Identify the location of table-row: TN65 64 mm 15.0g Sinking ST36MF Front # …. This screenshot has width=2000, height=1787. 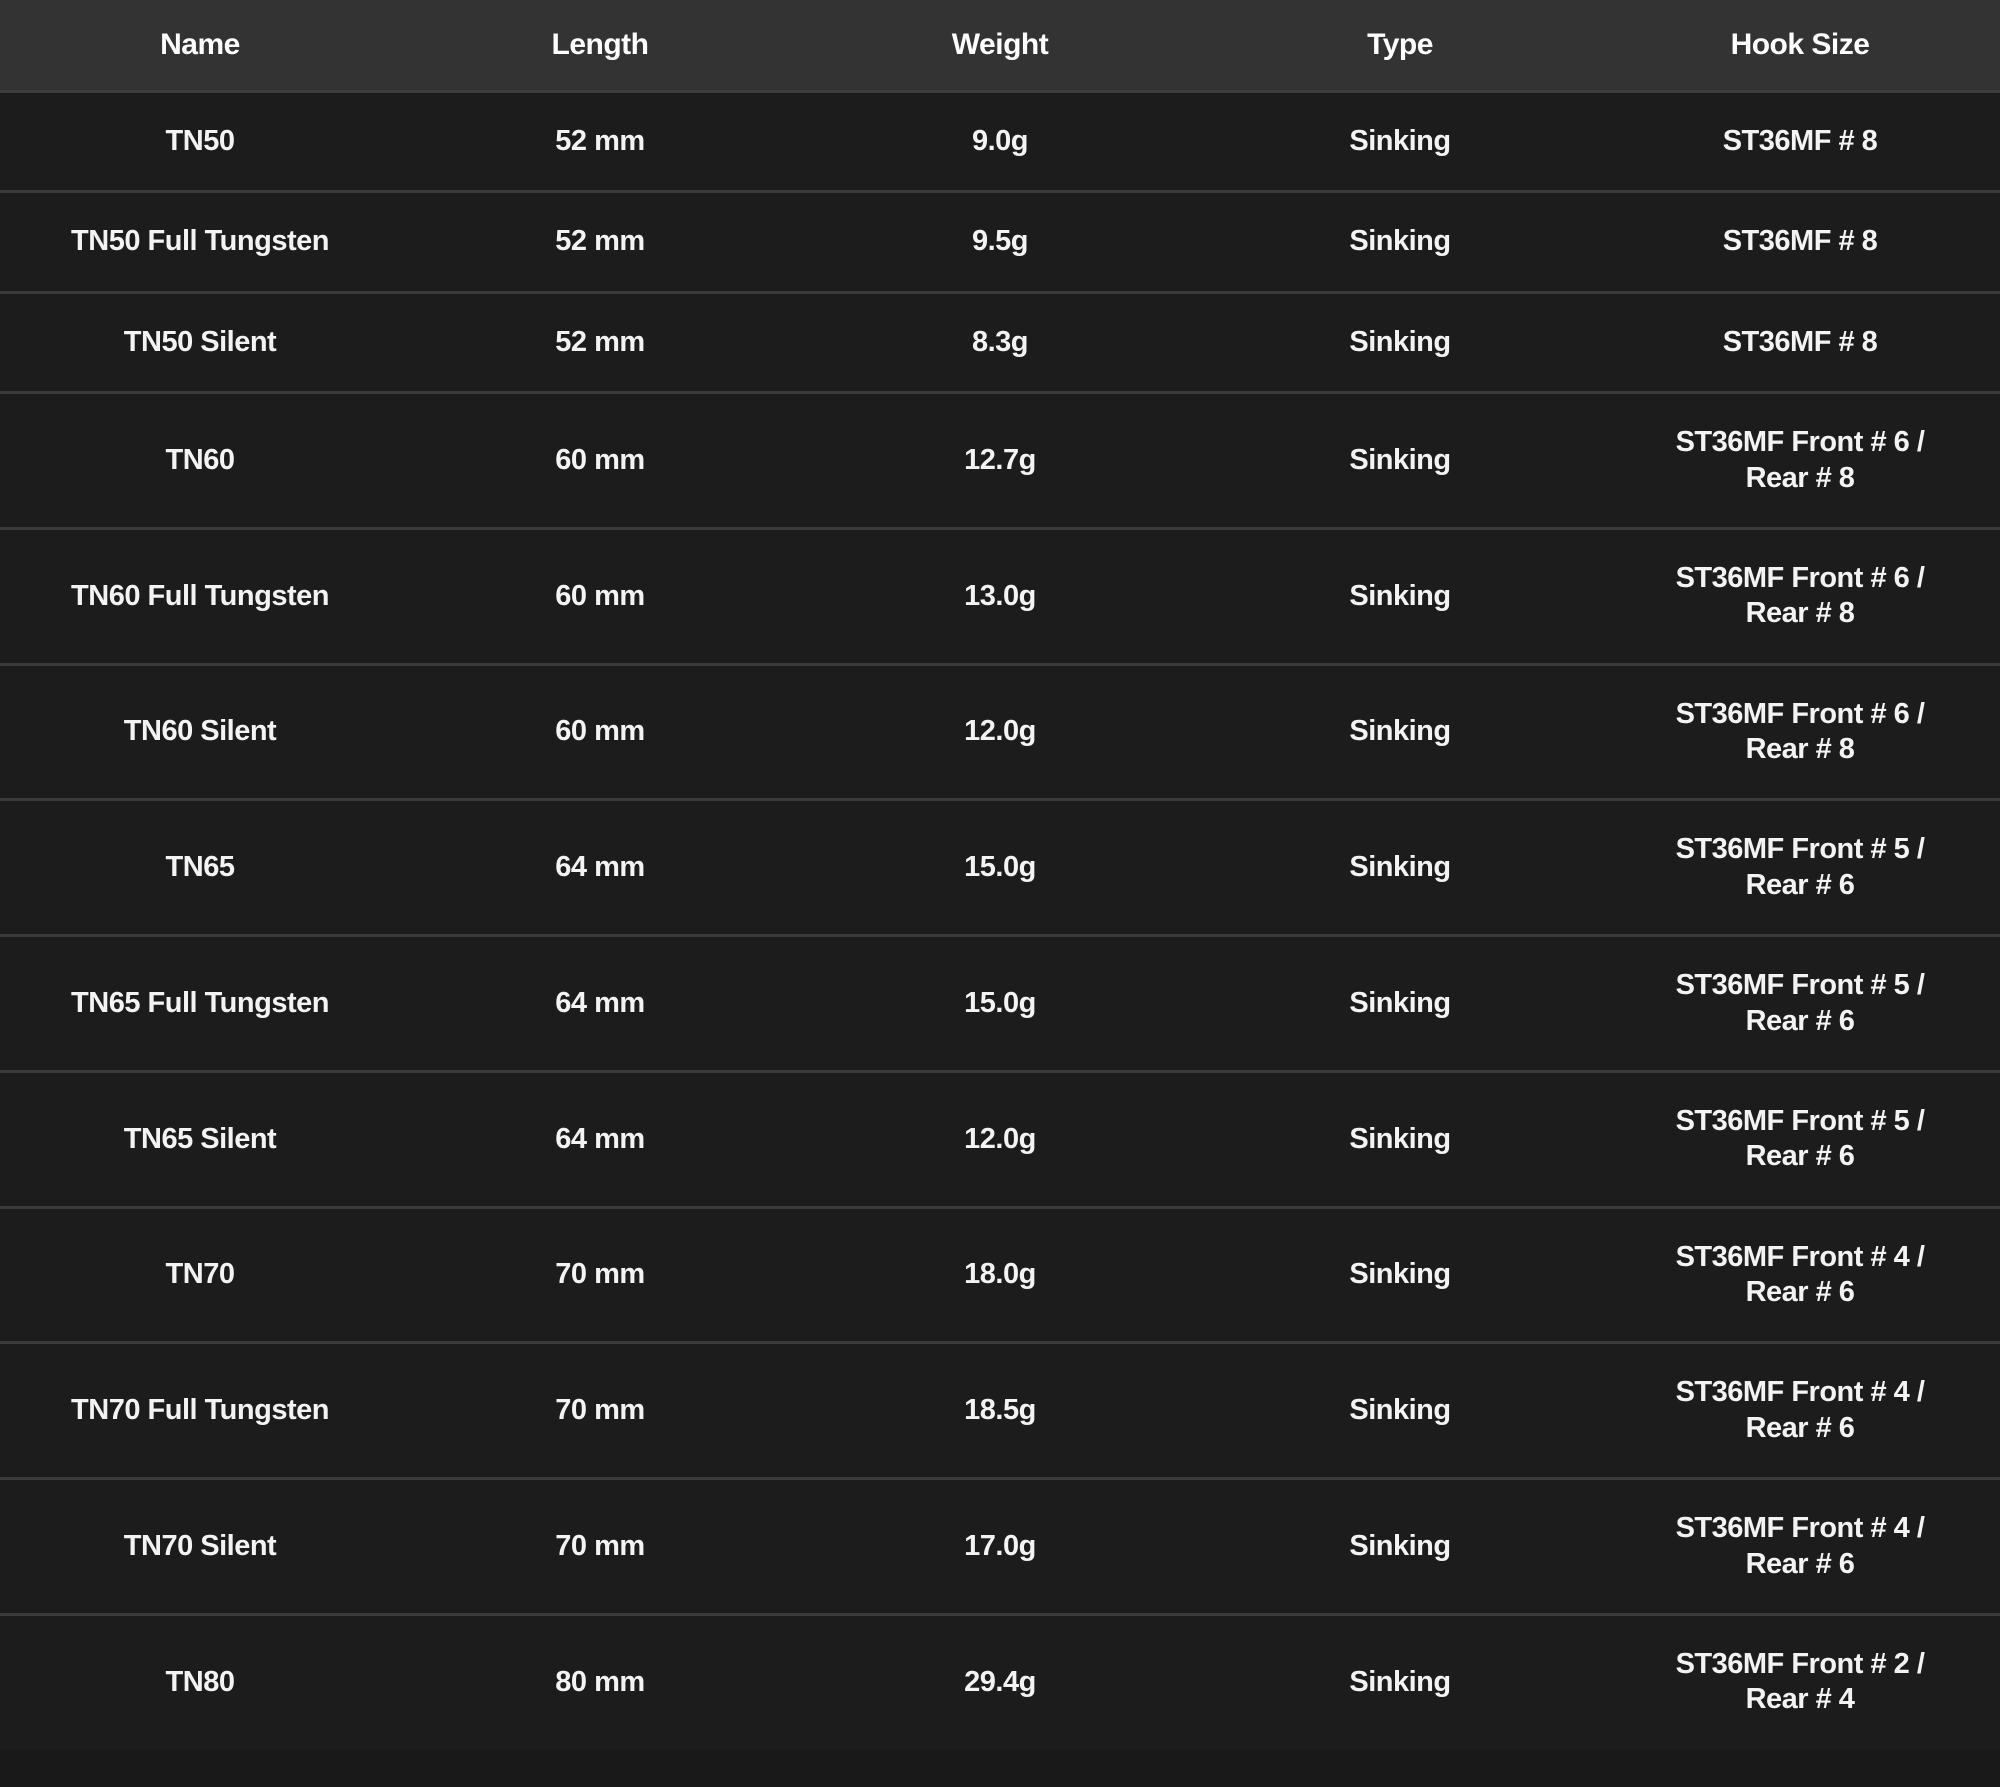
(1000, 867).